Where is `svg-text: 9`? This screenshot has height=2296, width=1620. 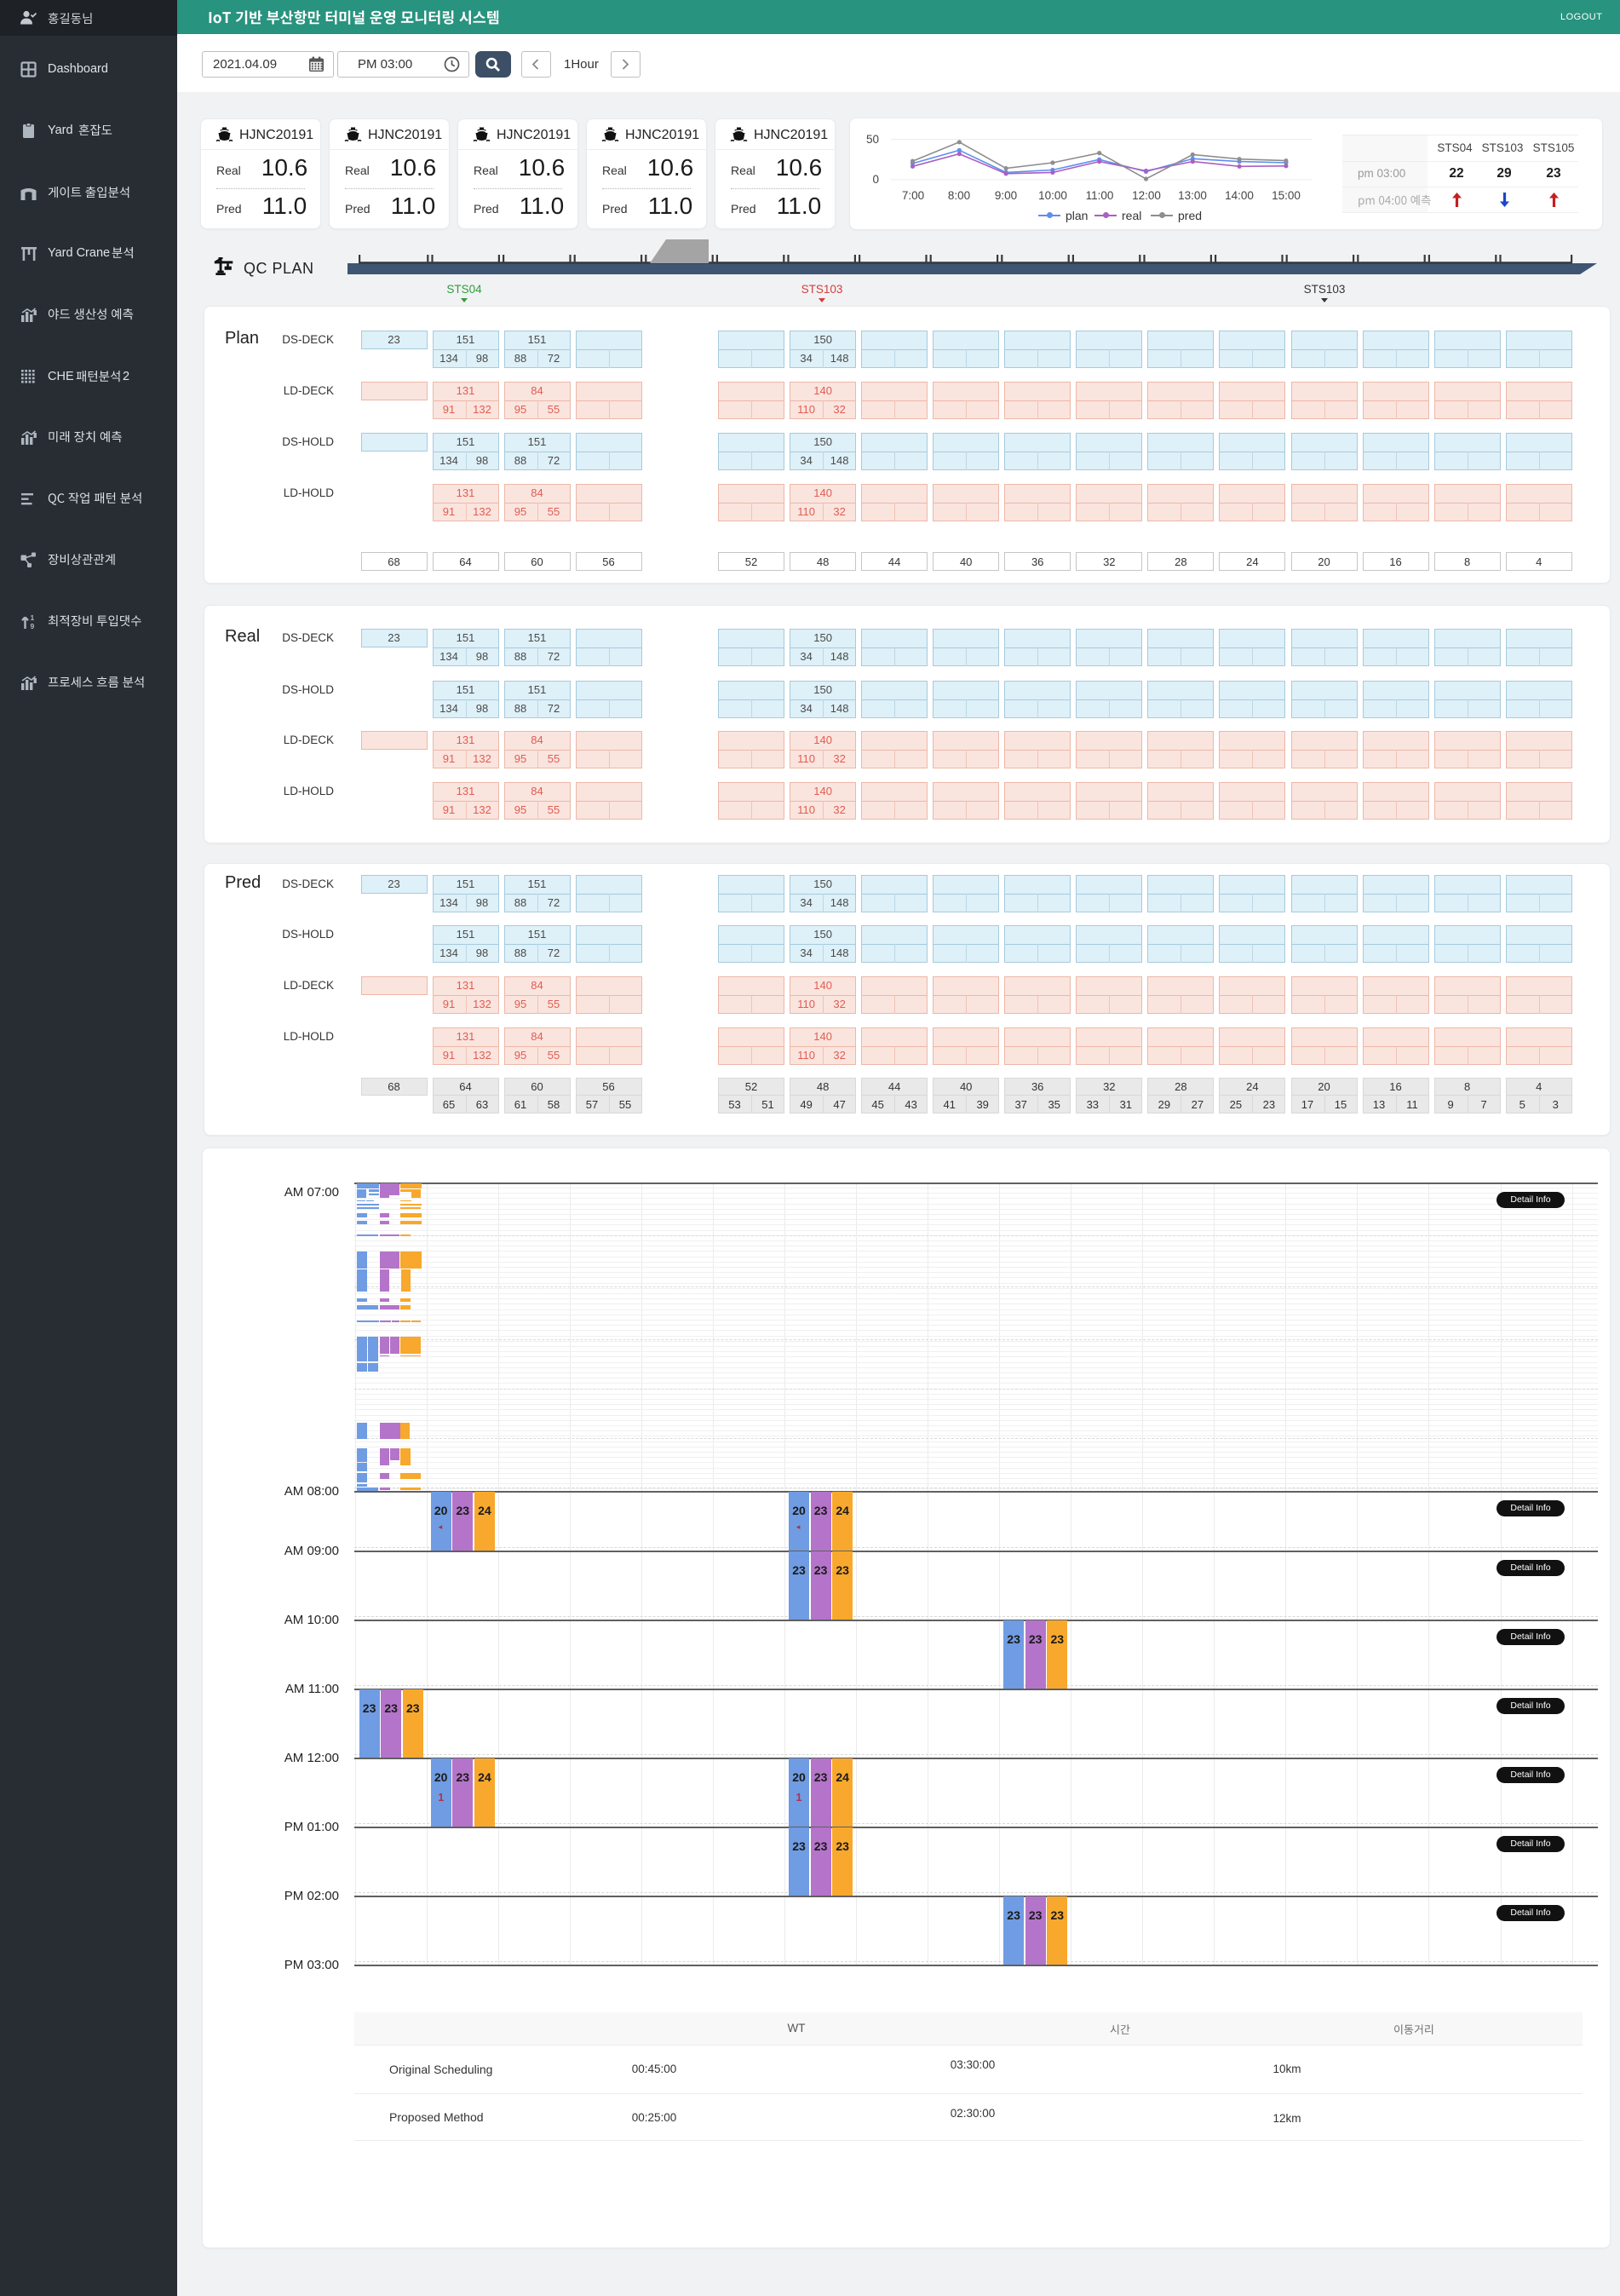
svg-text: 9 is located at coordinates (33, 626).